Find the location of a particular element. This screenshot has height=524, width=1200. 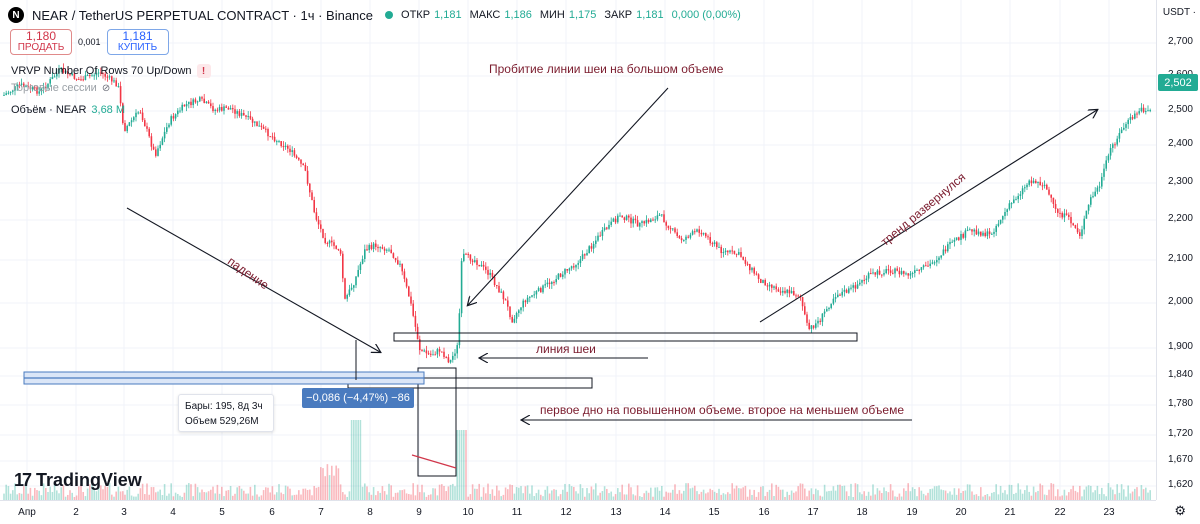

price-tick: 2,000 is located at coordinates (1180, 301).